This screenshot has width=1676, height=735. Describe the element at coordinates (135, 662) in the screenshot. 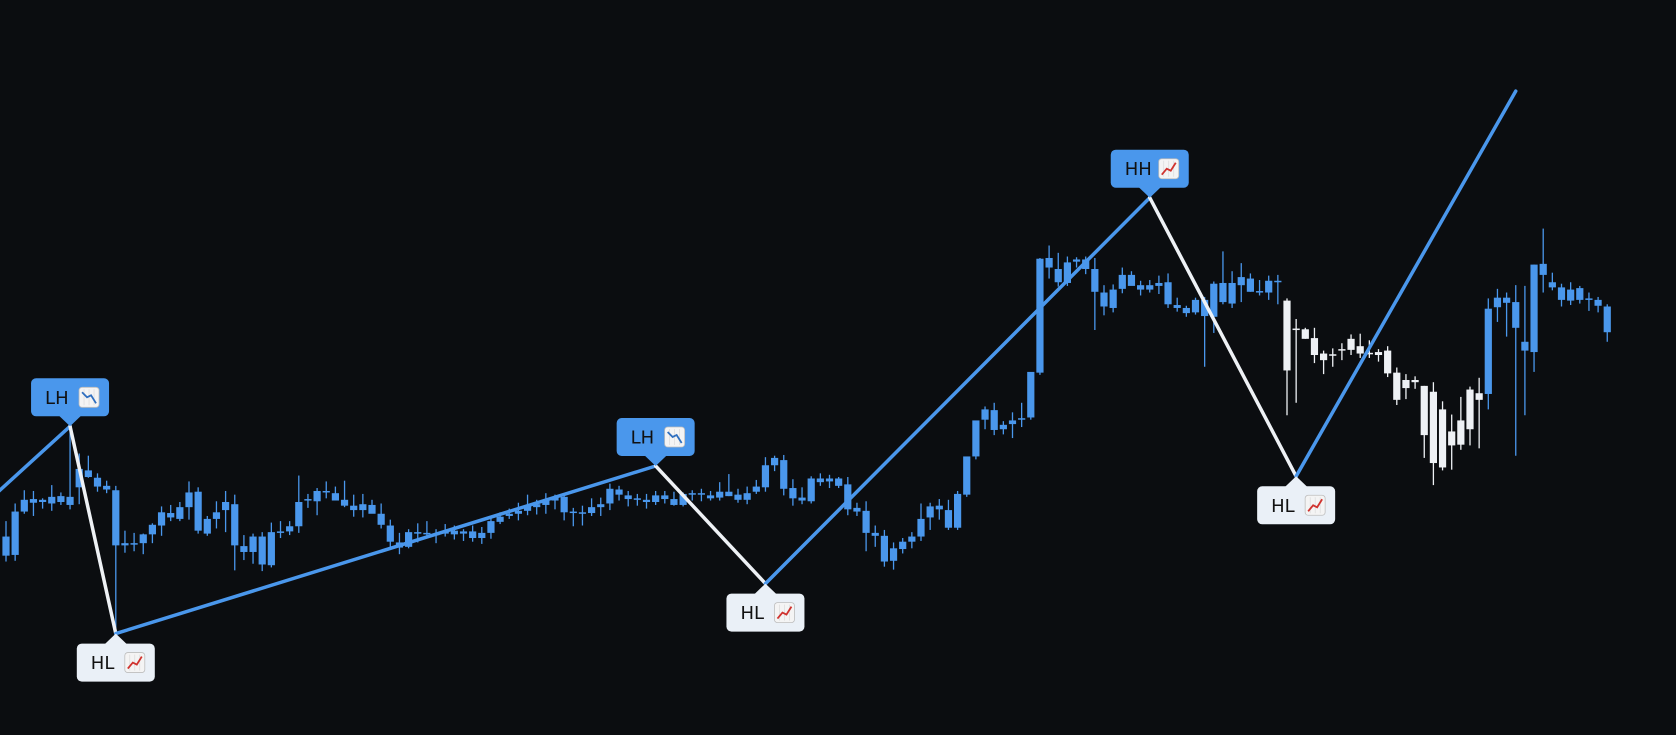

I see `chart-increasing-icon` at that location.